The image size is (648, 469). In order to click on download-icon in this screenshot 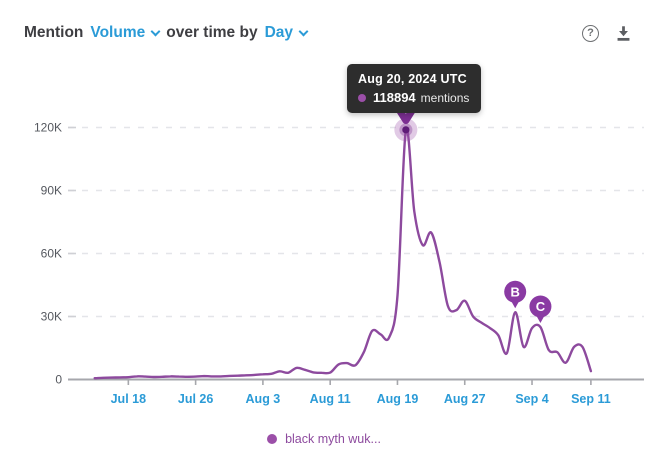, I will do `click(623, 33)`.